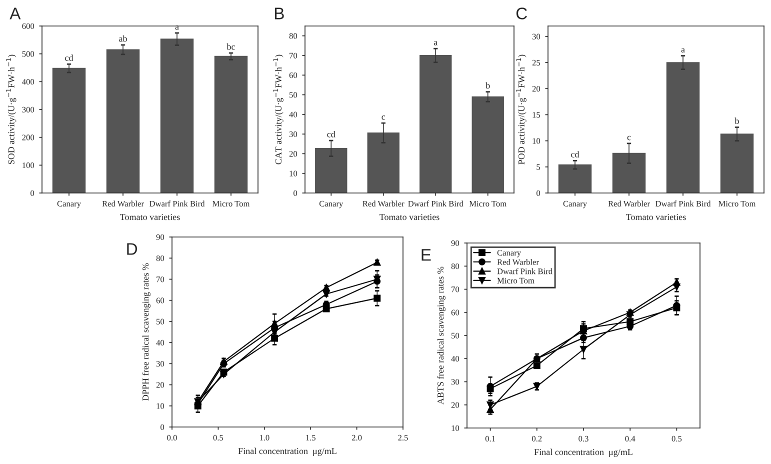  I want to click on y-axis-title: POD activity/(U·g$^{−1}$FW·h$^{−1}$), so click(521, 109).